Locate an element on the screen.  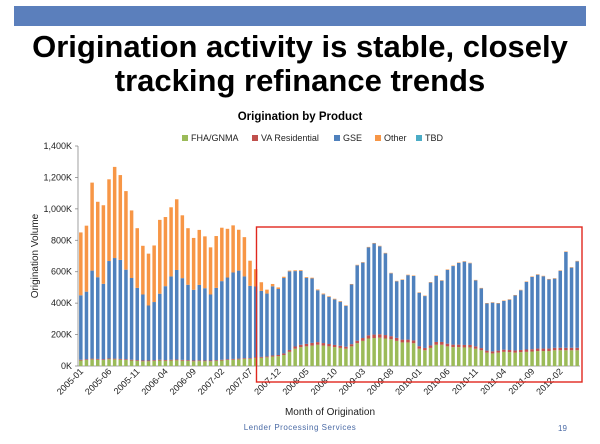
header-bar is located at coordinates (300, 16).